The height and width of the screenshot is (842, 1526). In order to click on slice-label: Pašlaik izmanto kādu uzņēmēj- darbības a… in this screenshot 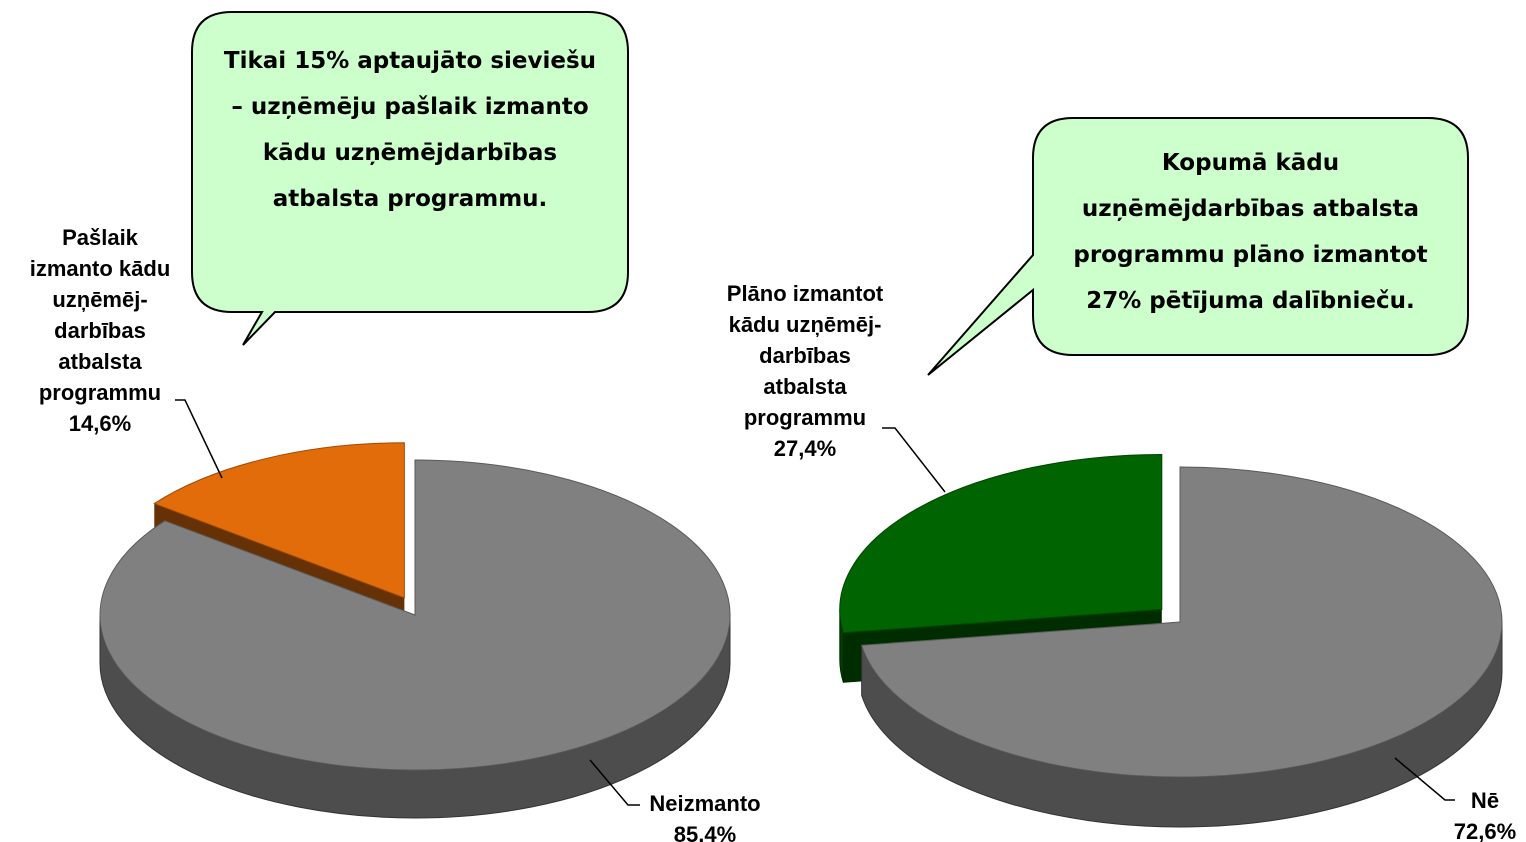, I will do `click(100, 330)`.